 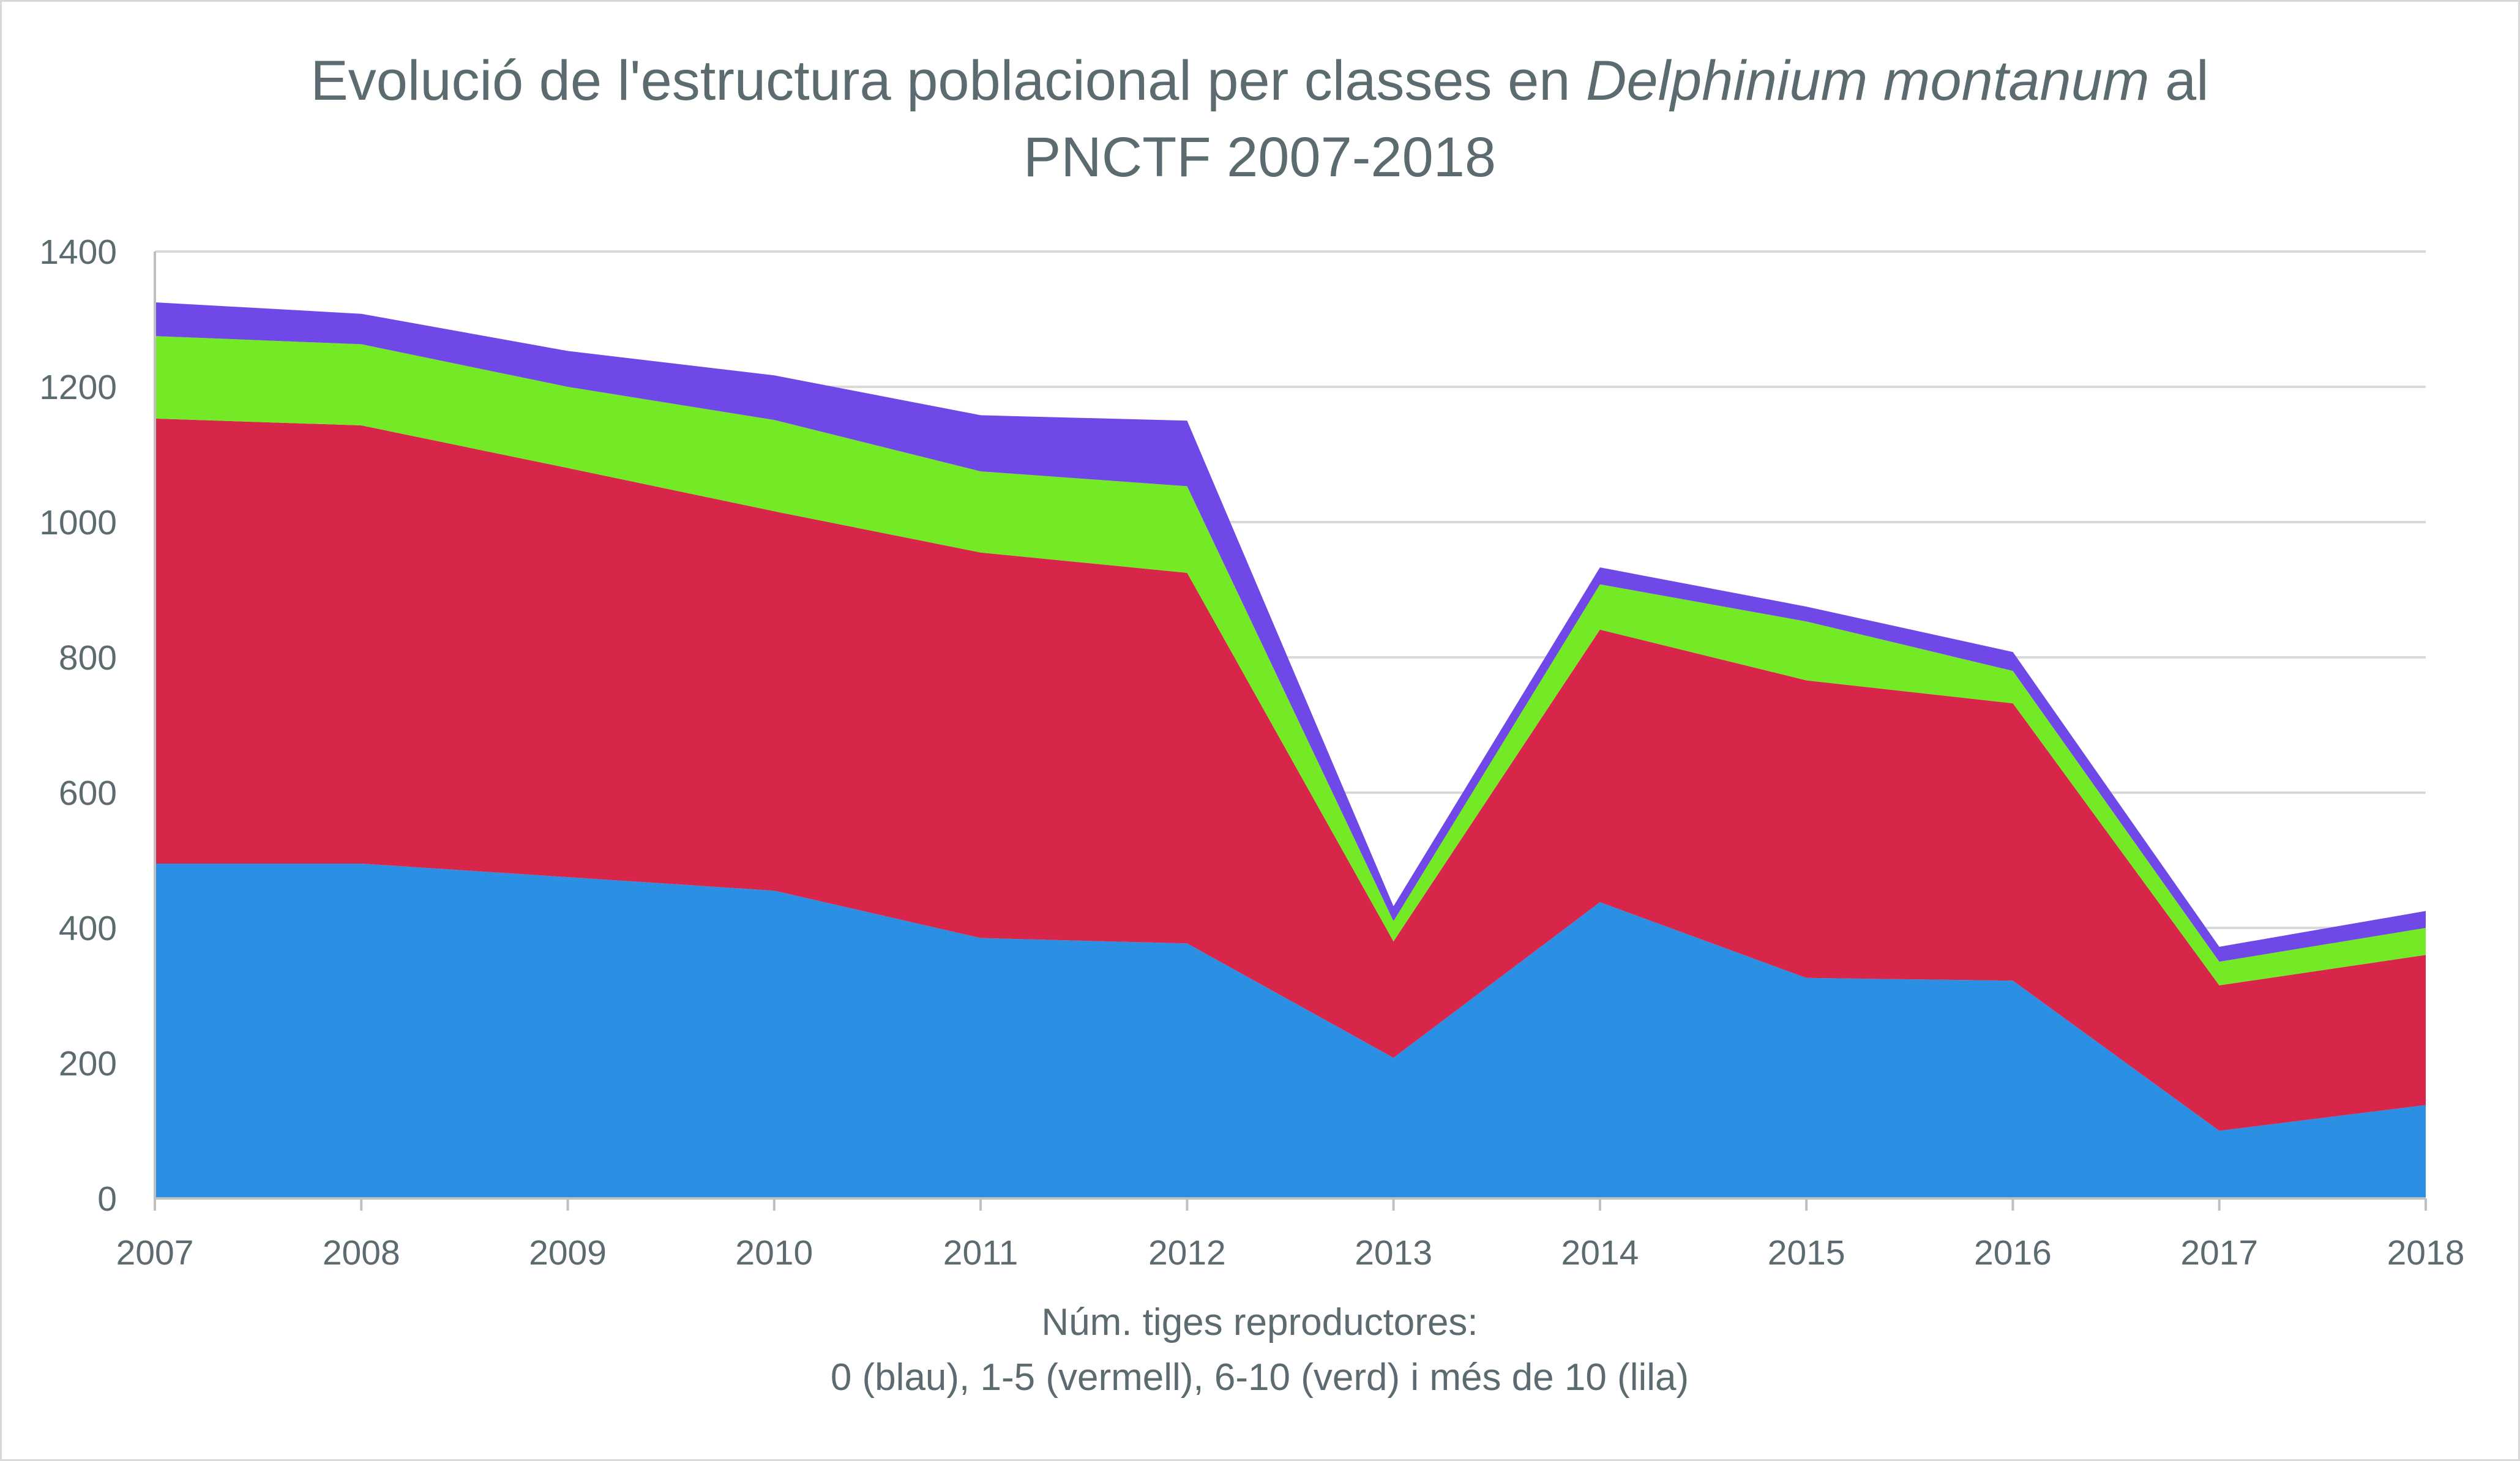 What do you see at coordinates (2013, 1252) in the screenshot?
I see `x-tick-label: 2016` at bounding box center [2013, 1252].